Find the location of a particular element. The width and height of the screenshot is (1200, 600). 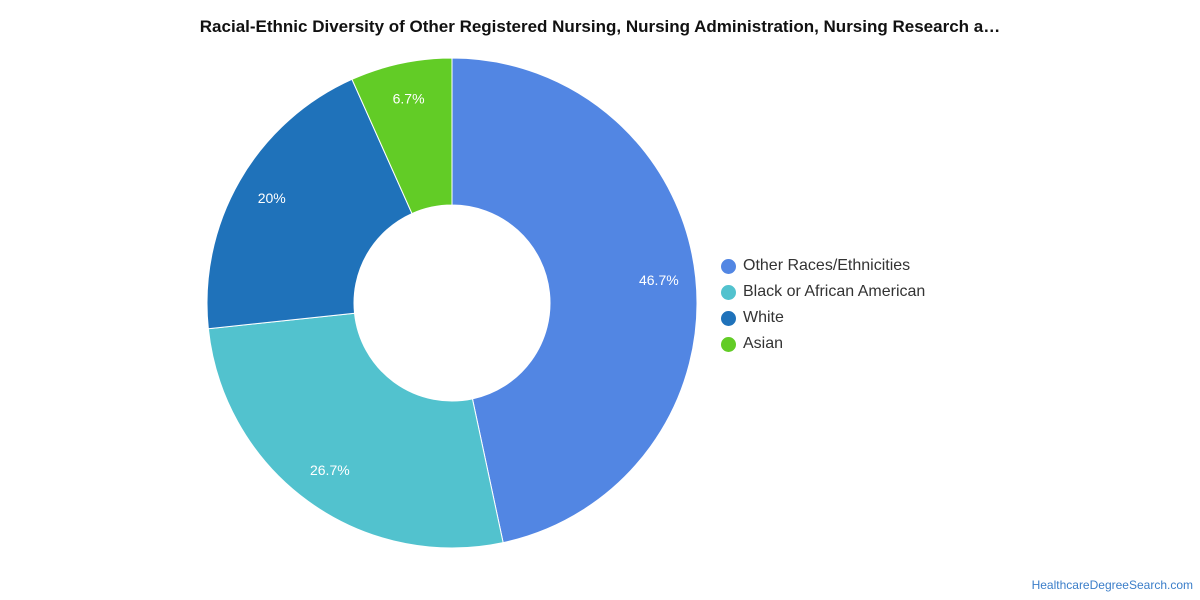

legend-item-black-or-african-american: Black or African American is located at coordinates (823, 292).